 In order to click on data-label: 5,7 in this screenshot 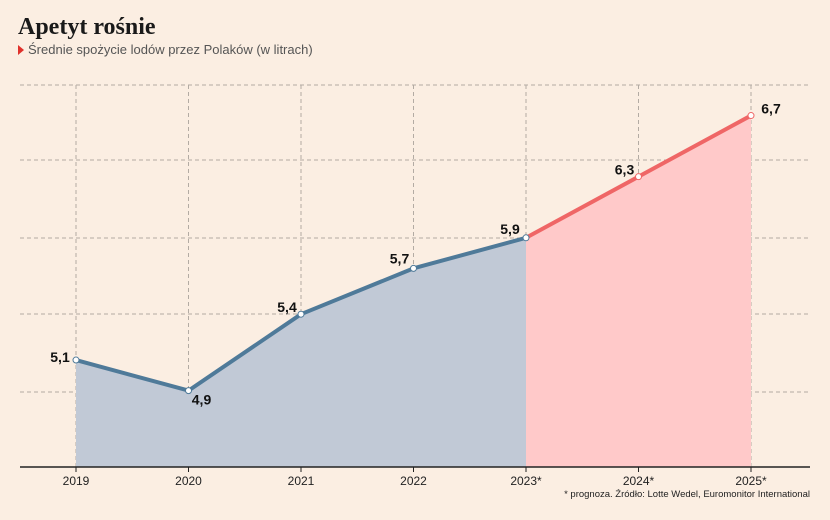, I will do `click(400, 258)`.